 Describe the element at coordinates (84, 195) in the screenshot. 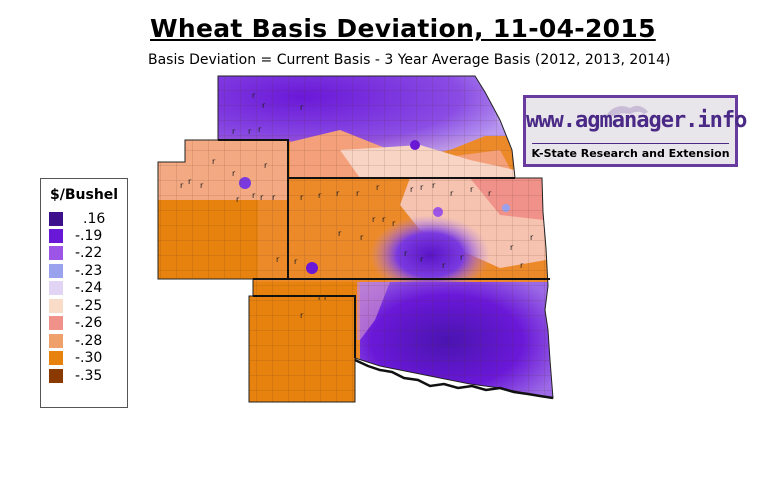

I see `legend-title: $/Bushel` at that location.